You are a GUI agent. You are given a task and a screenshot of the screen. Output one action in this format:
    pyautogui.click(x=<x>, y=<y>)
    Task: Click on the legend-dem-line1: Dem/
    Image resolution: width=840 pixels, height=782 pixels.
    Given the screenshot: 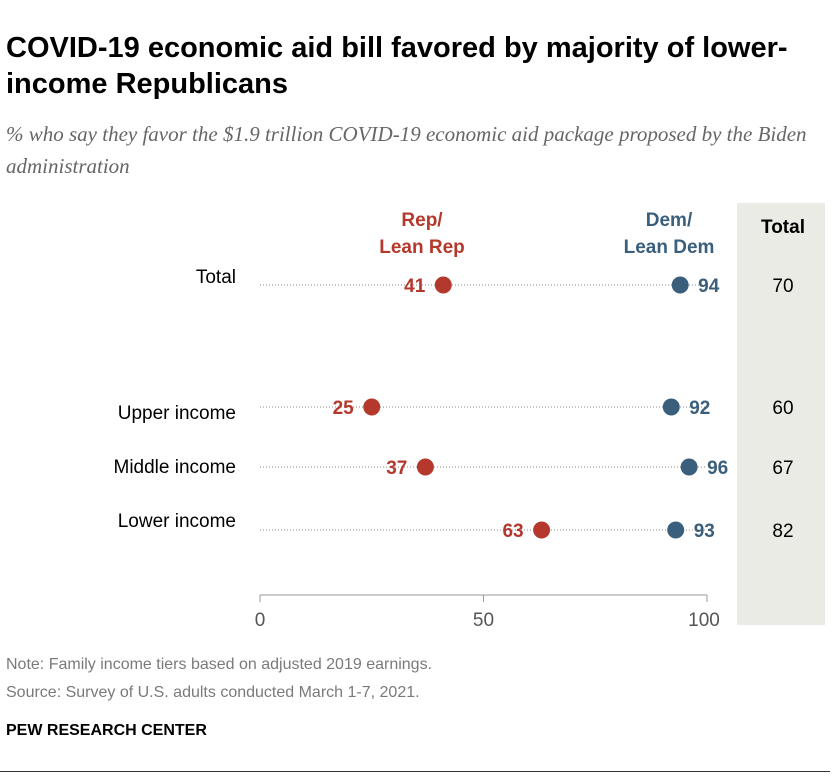 What is the action you would take?
    pyautogui.click(x=669, y=220)
    